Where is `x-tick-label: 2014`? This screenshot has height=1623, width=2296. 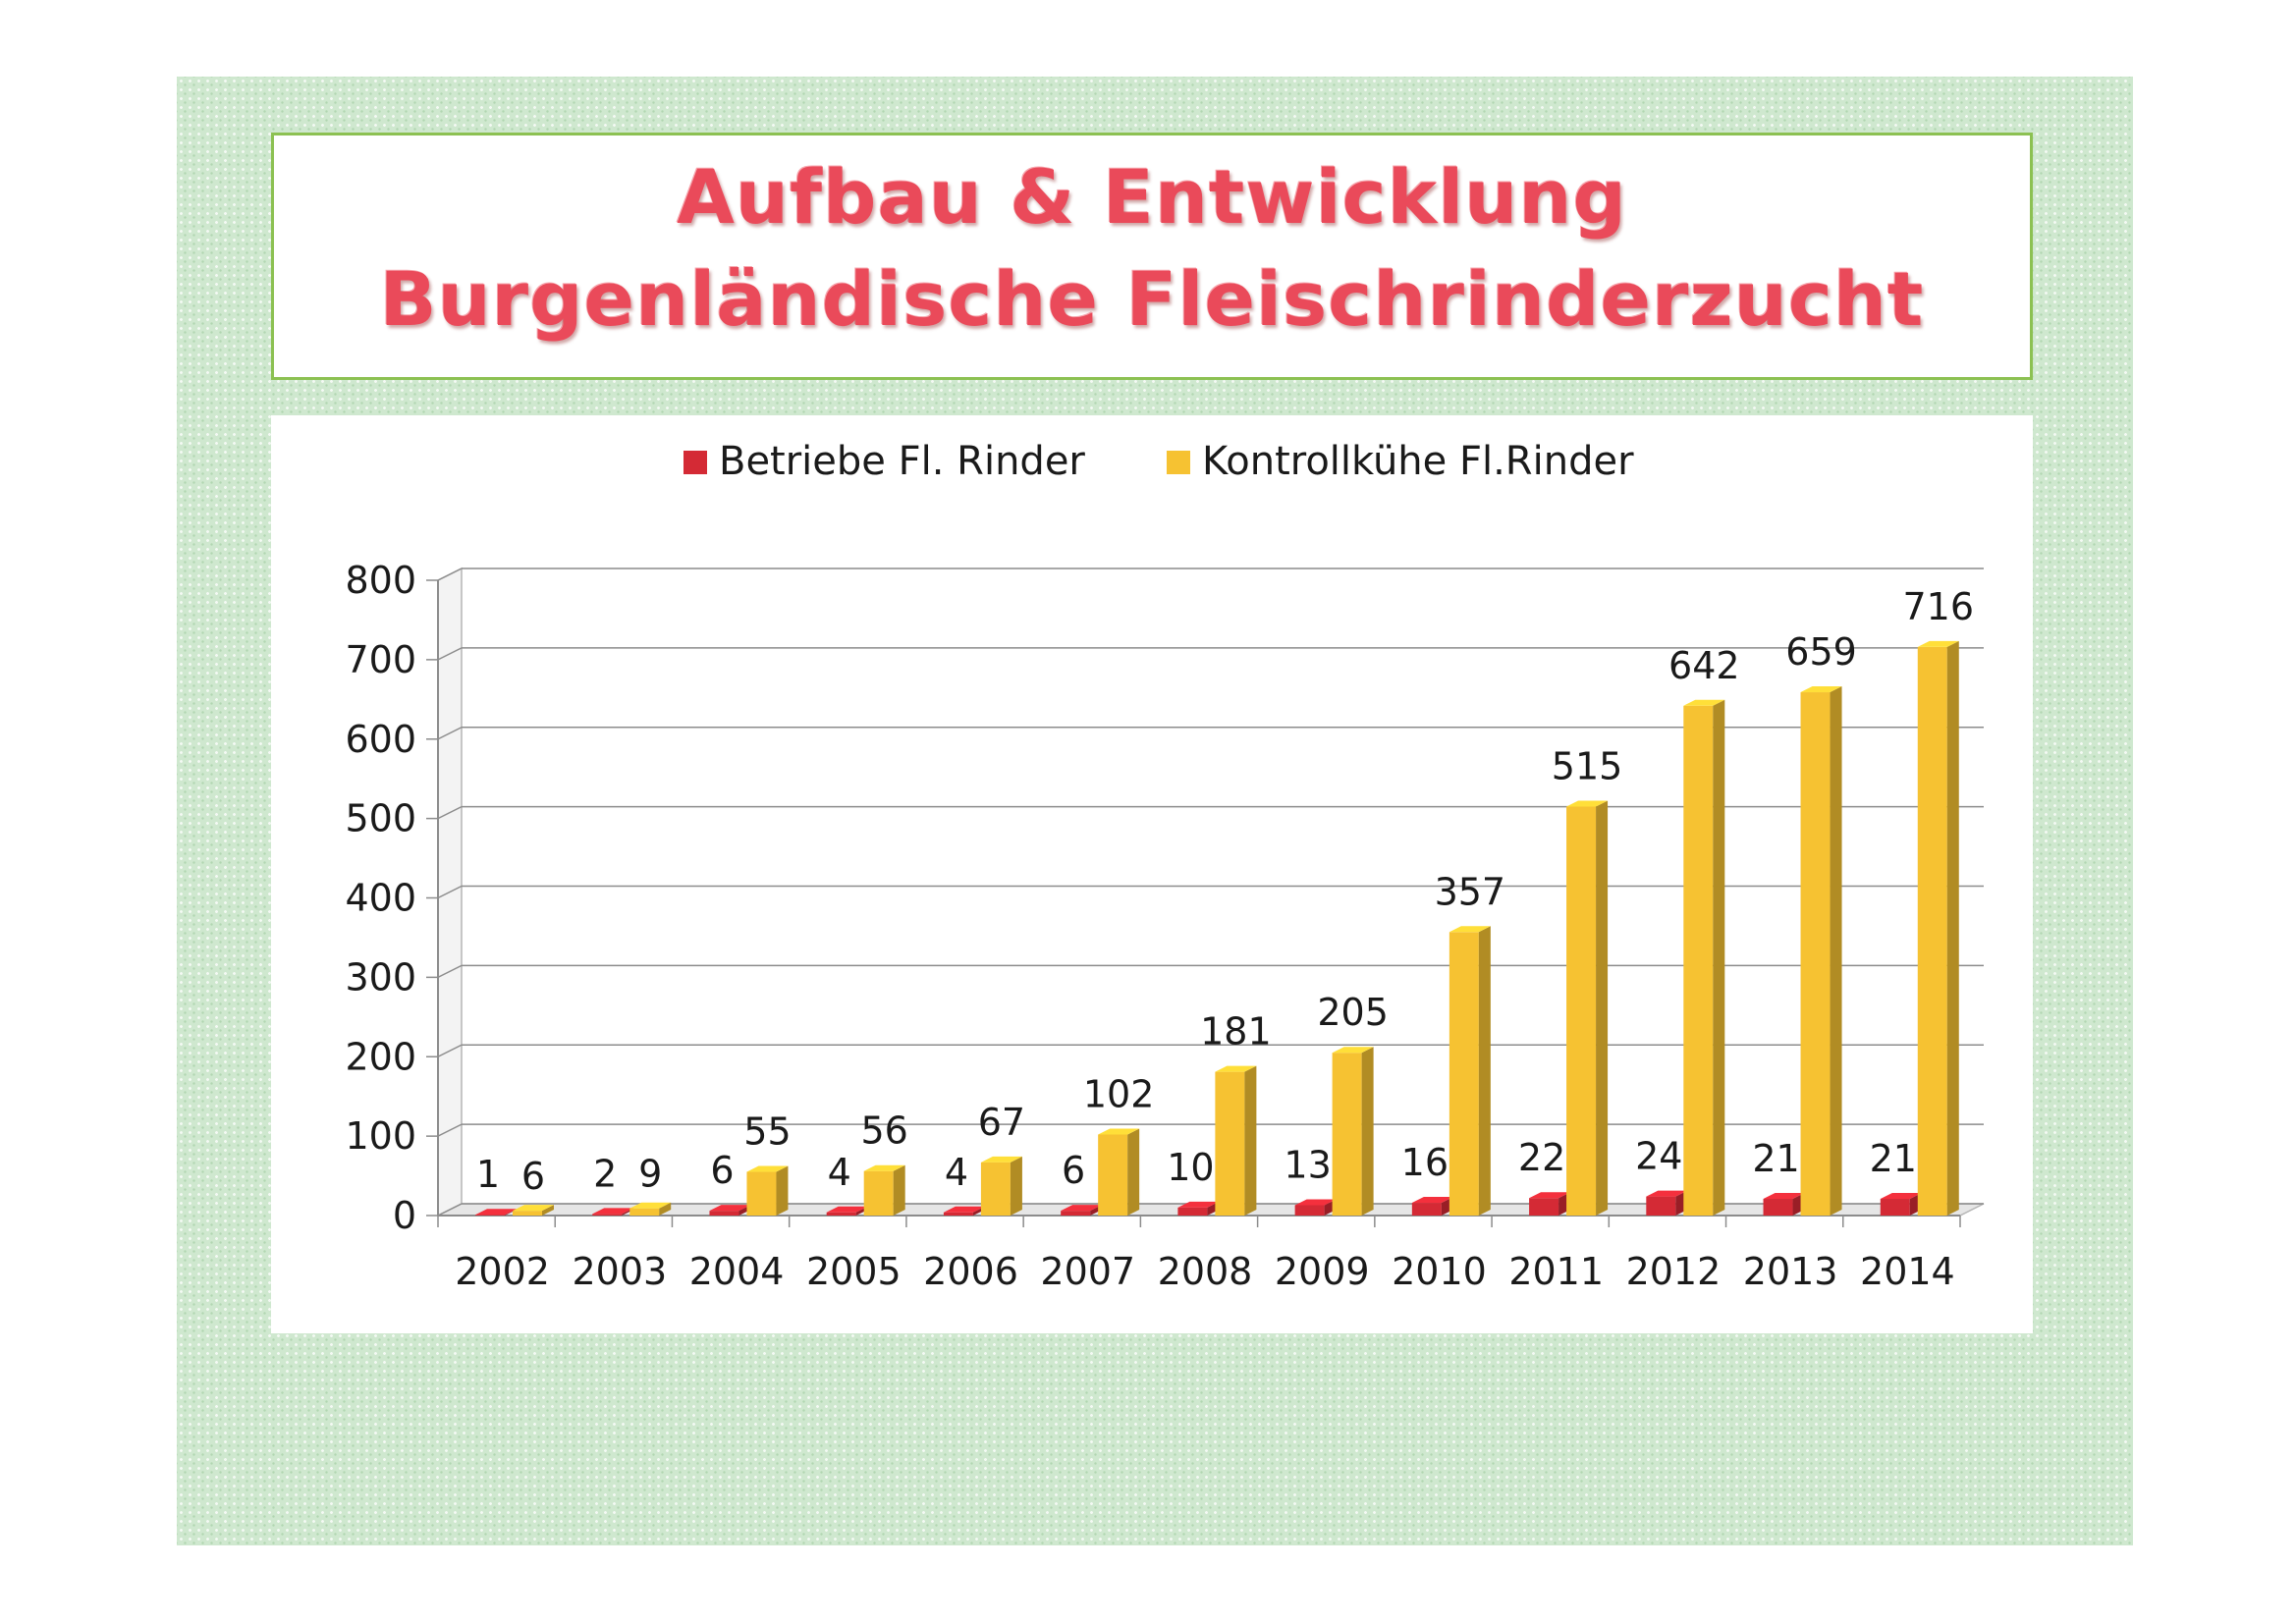
x-tick-label: 2014 is located at coordinates (1907, 1271).